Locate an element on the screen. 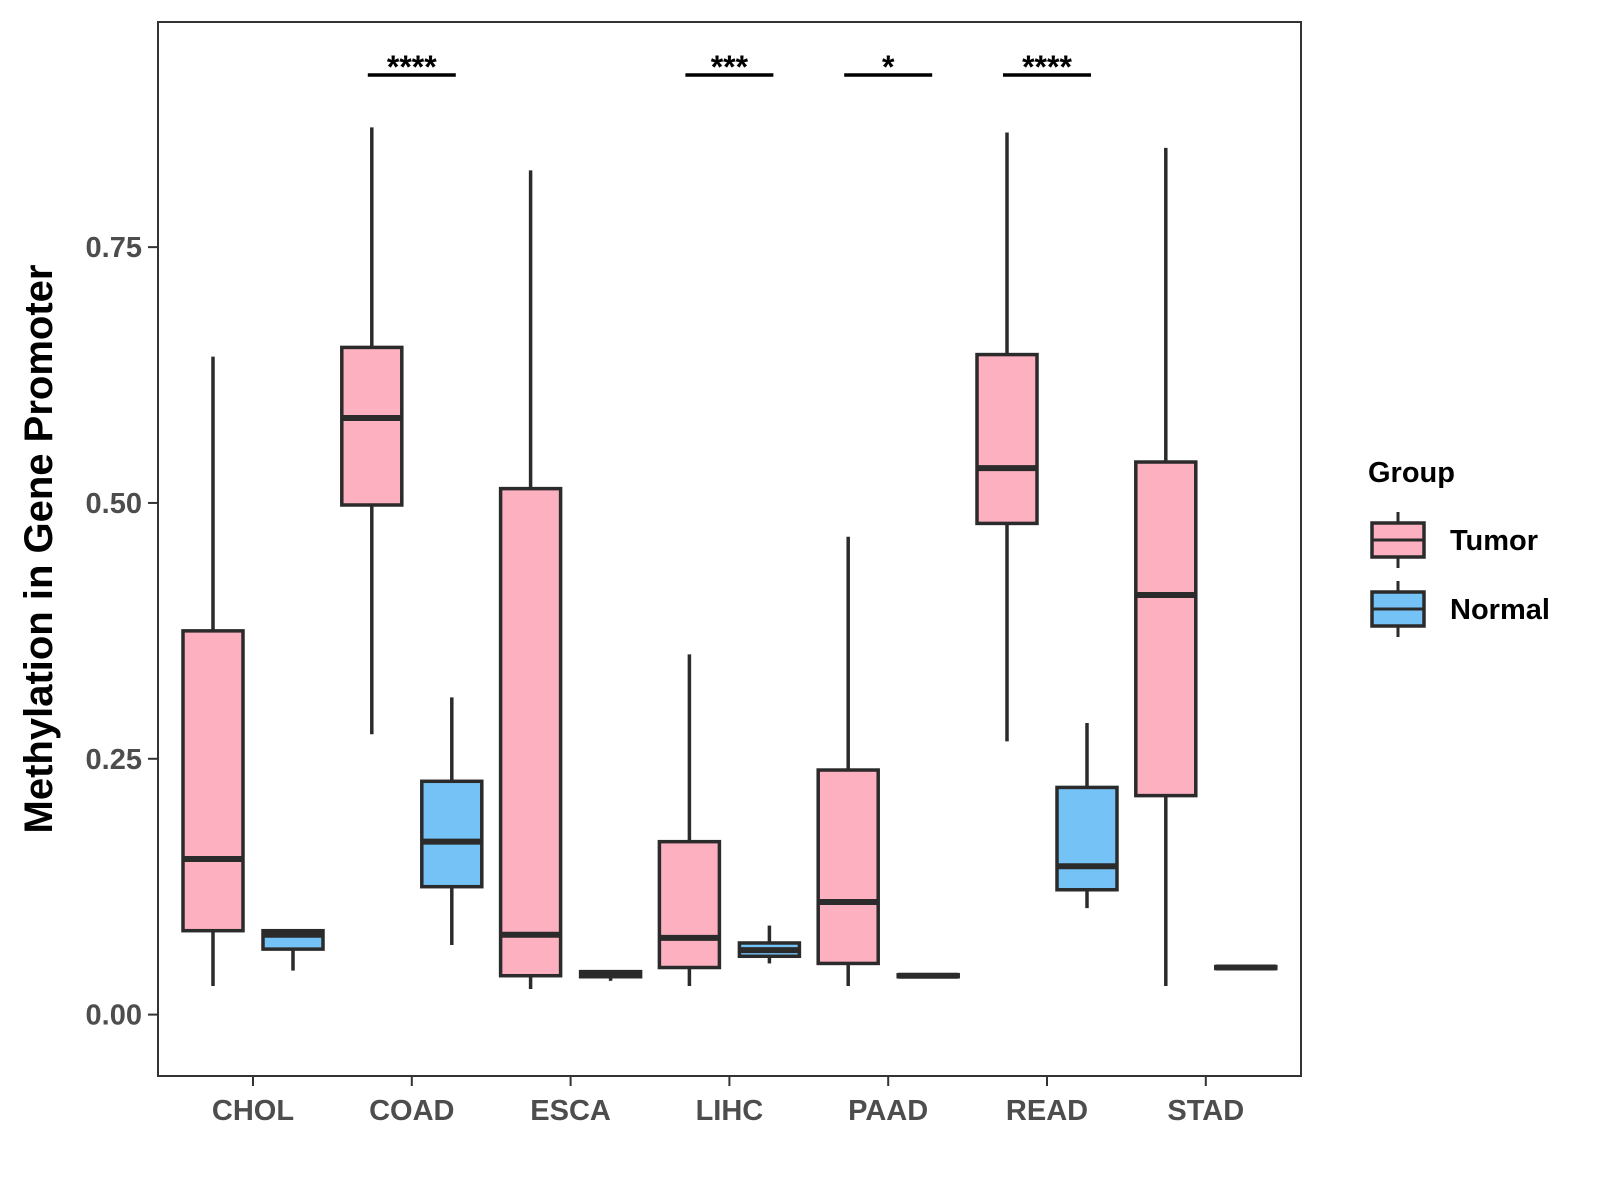  annotations-layer: **** *** * **** is located at coordinates (729, 67).